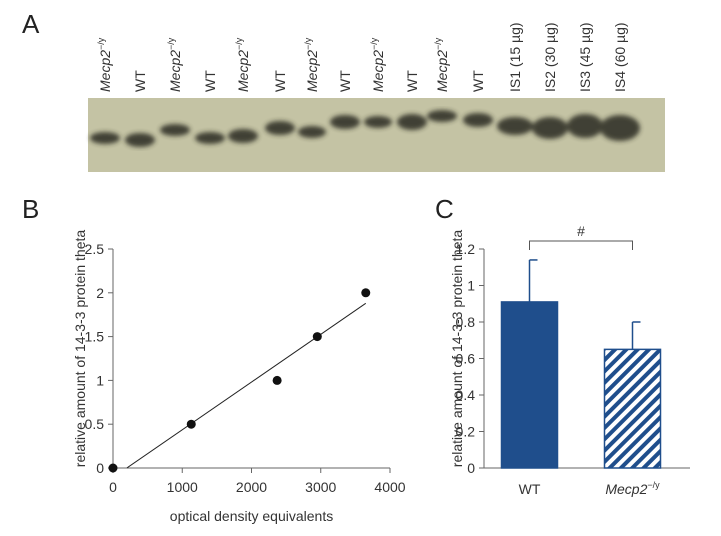 Image resolution: width=721 pixels, height=536 pixels. Describe the element at coordinates (251, 516) in the screenshot. I see `x-axis-label: optical density equivalents` at that location.